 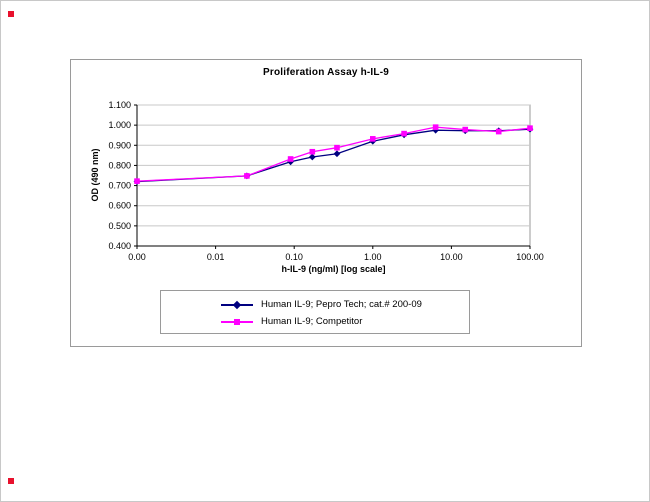 I want to click on svg-text: 0.00, so click(x=137, y=257).